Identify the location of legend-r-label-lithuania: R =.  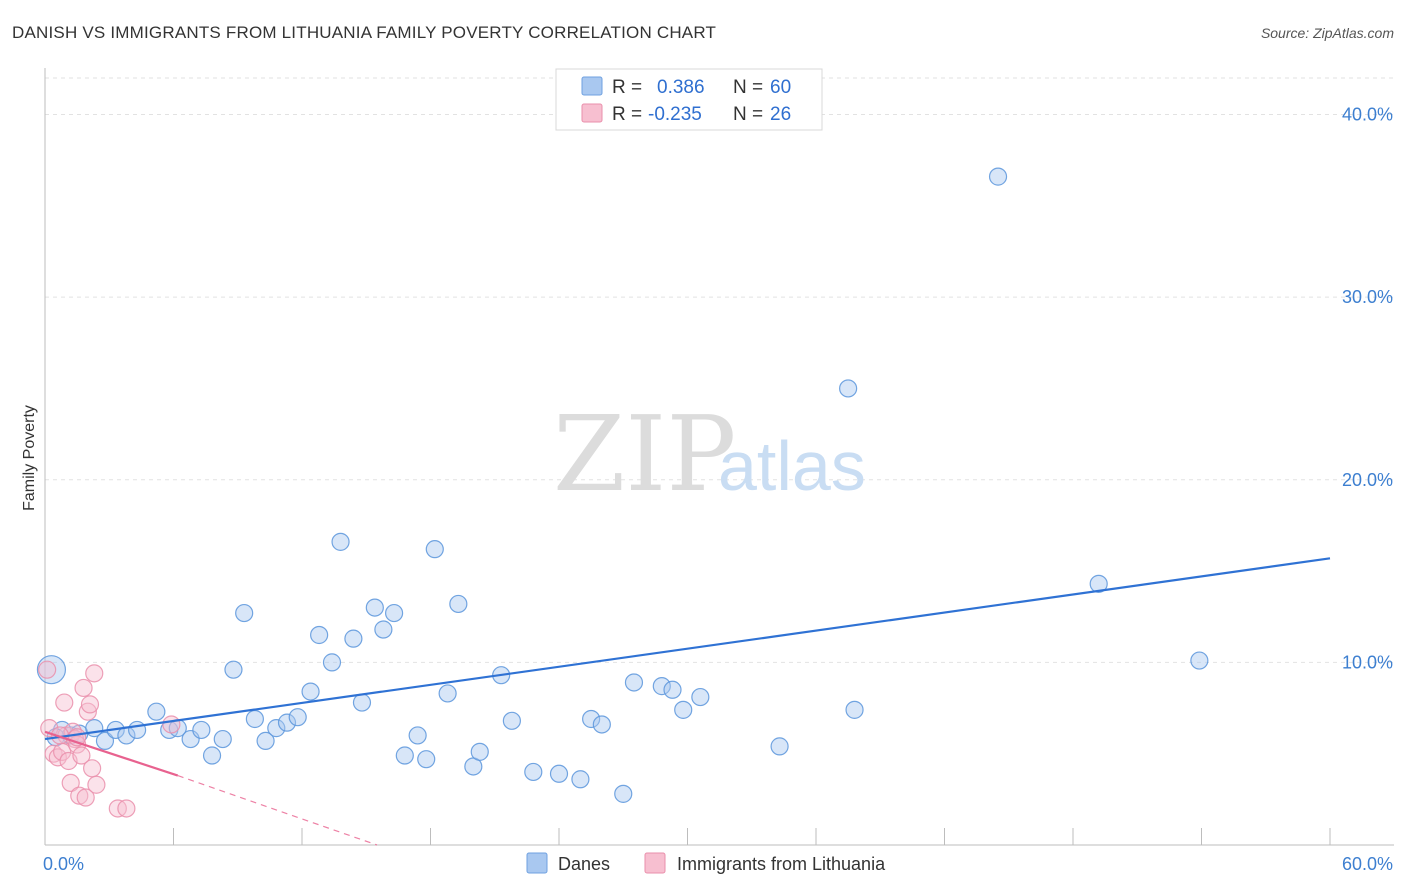
(627, 114).